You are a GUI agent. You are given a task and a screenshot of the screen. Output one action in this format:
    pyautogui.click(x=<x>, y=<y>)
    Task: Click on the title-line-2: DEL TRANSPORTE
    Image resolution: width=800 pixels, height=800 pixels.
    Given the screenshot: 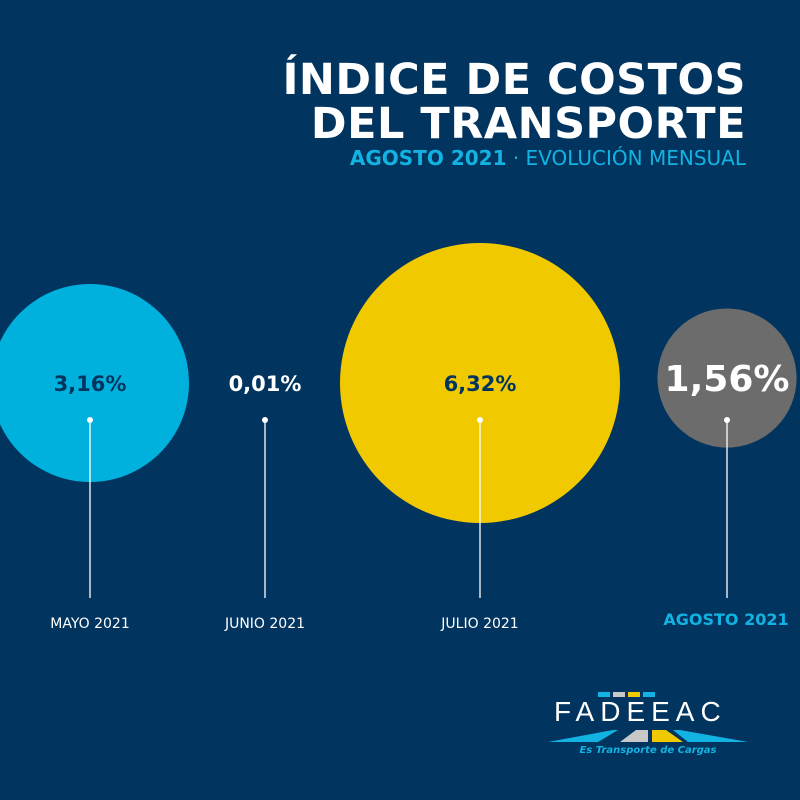 What is the action you would take?
    pyautogui.click(x=528, y=124)
    